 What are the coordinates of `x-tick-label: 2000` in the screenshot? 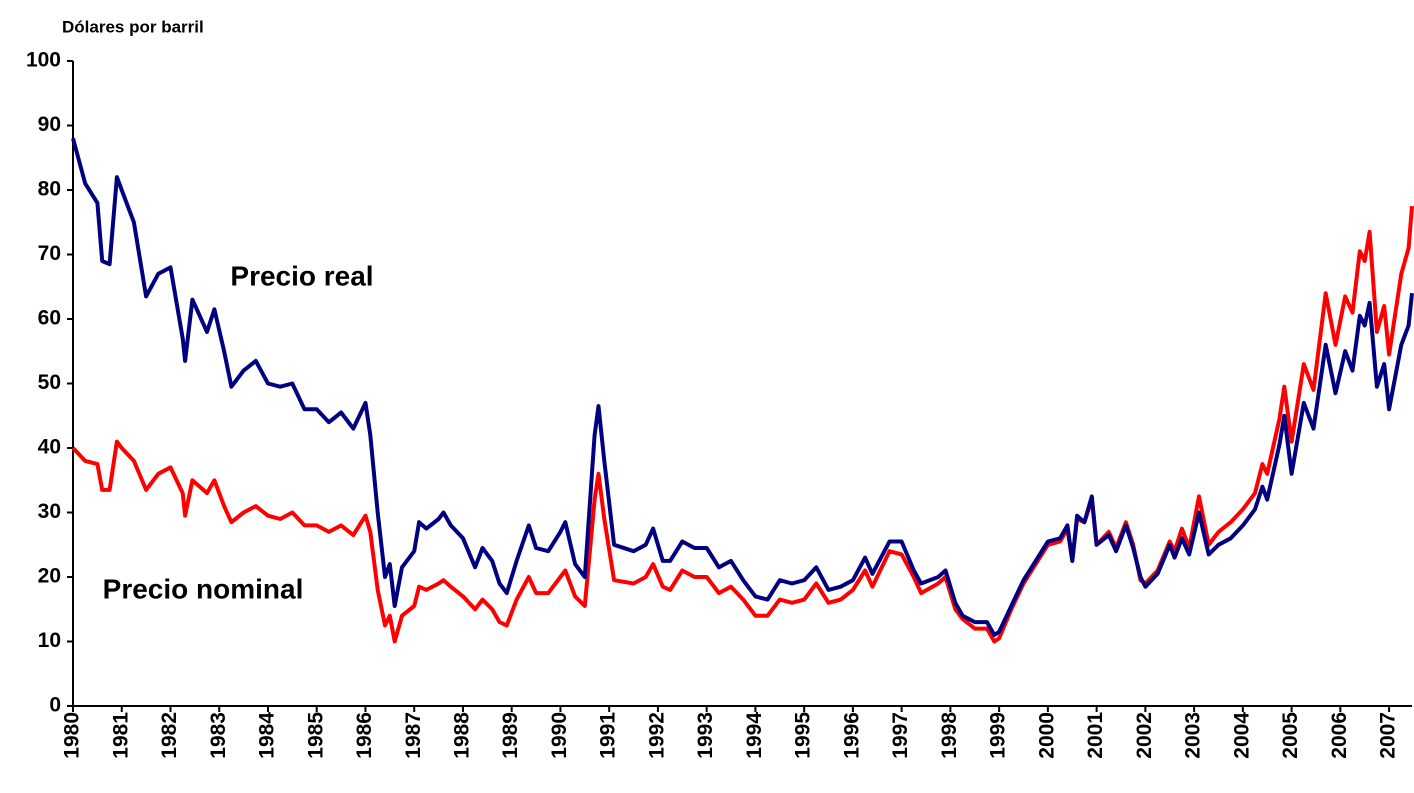 It's located at (1046, 735).